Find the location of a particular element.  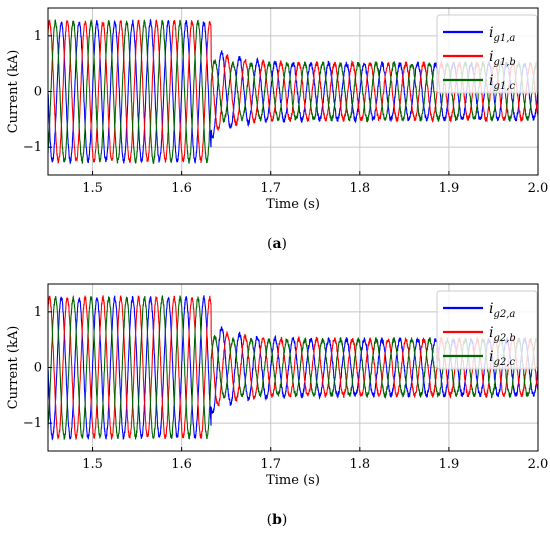

panel-caption: (b) is located at coordinates (277, 520).